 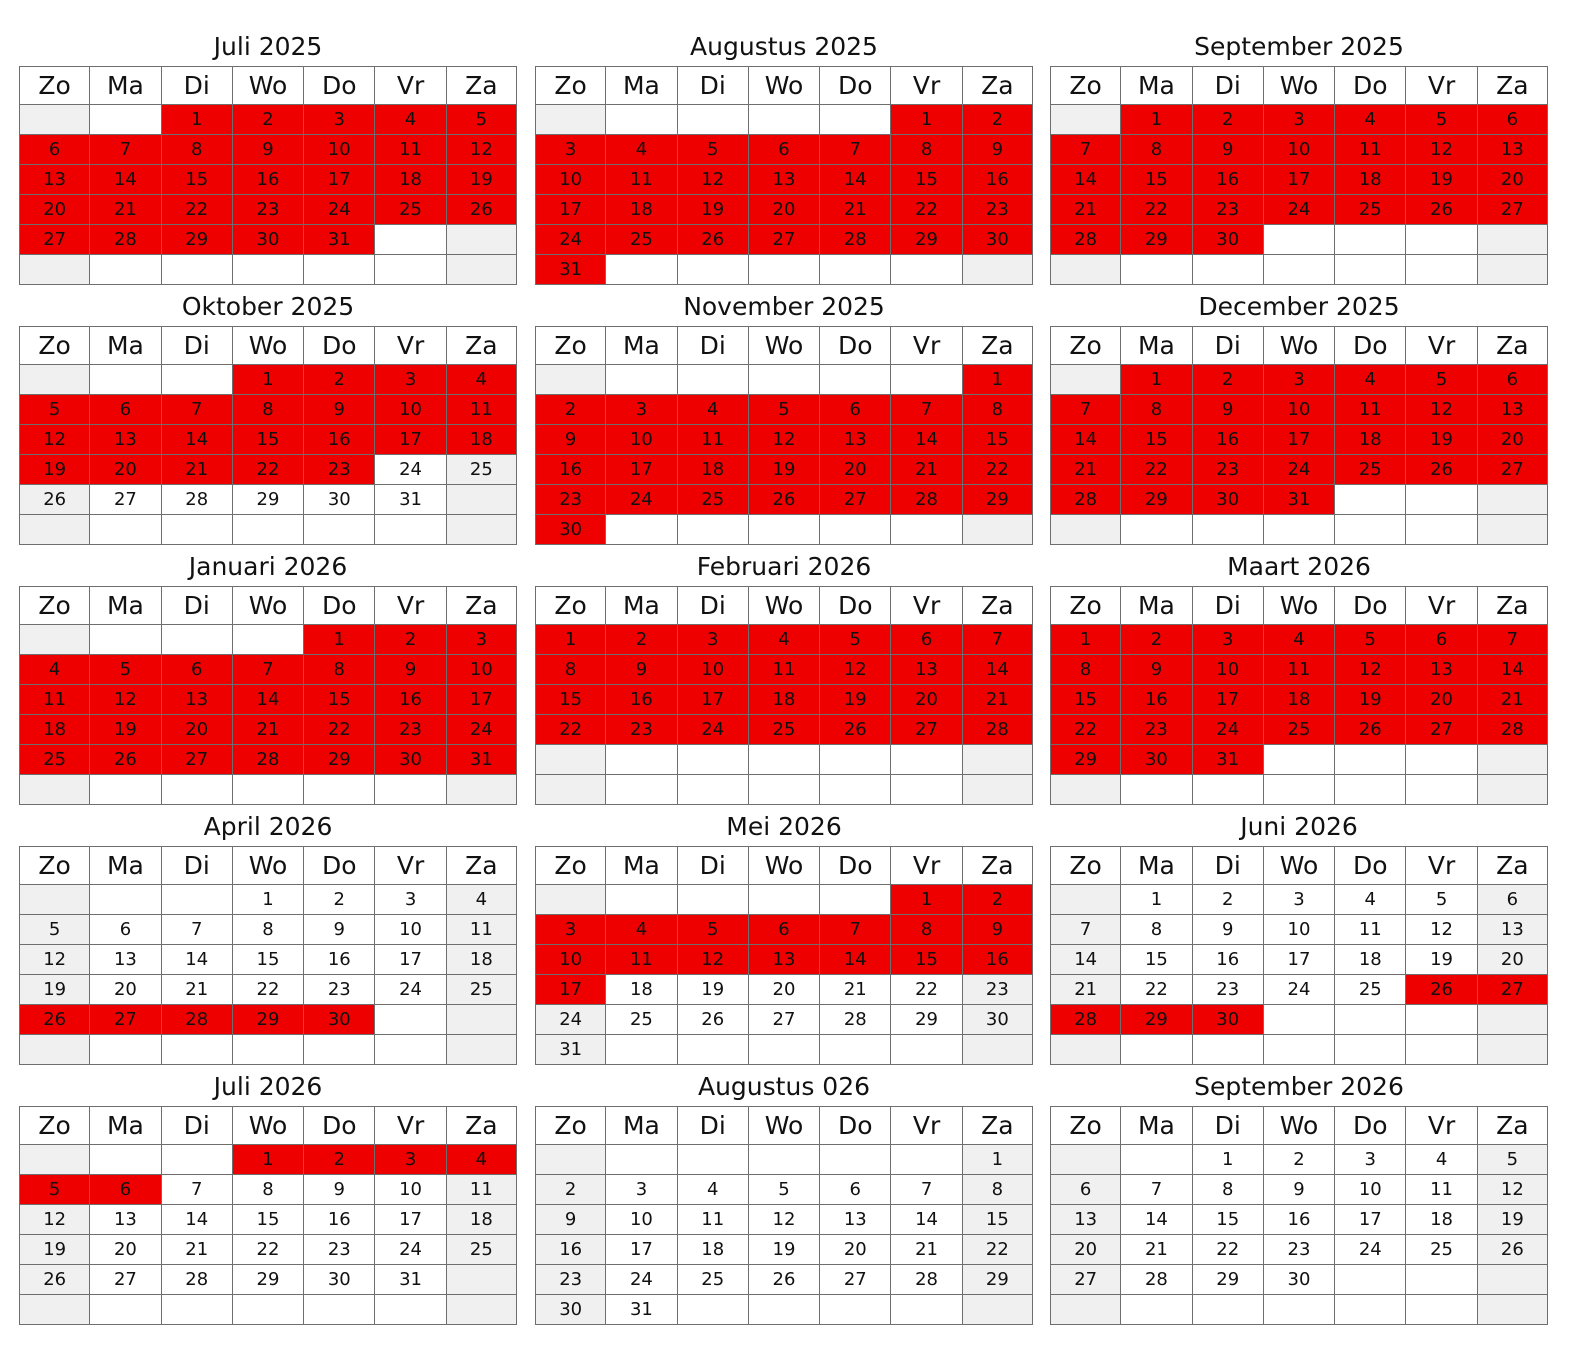 I want to click on day-cell: 15, so click(x=268, y=439).